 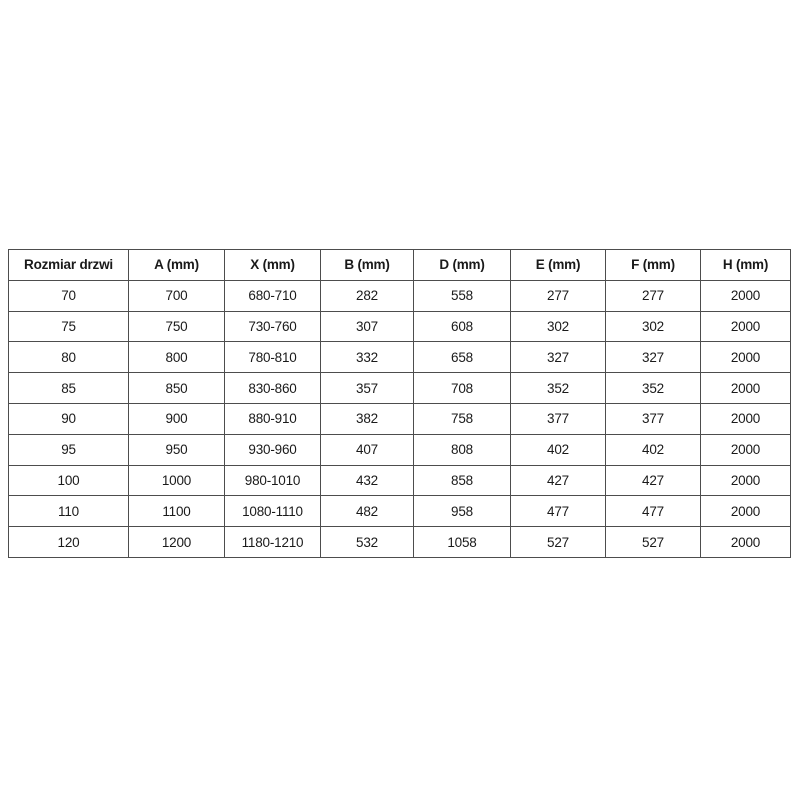 What do you see at coordinates (68, 480) in the screenshot?
I see `table-cell: 100` at bounding box center [68, 480].